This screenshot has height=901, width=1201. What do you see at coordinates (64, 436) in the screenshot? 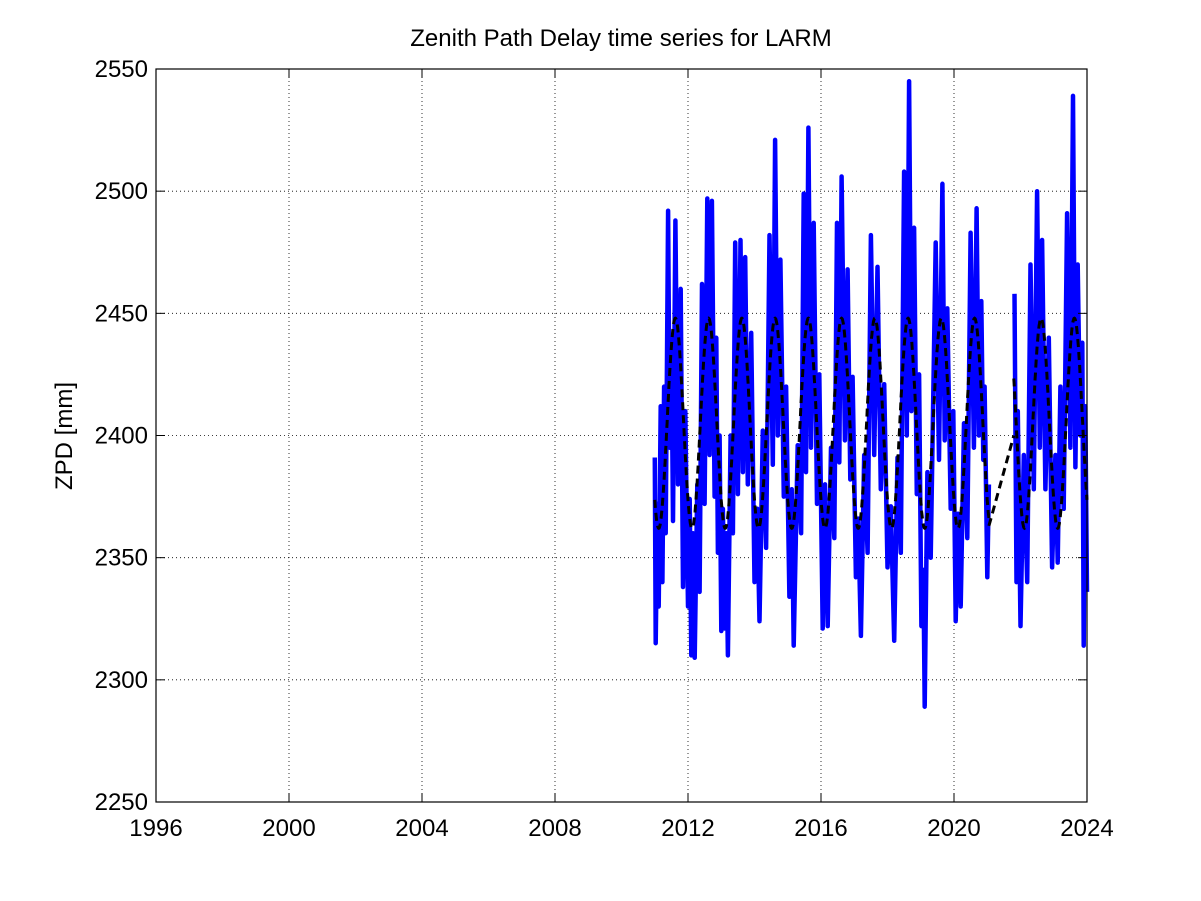
I see `y-axis-label: ZPD [mm]` at bounding box center [64, 436].